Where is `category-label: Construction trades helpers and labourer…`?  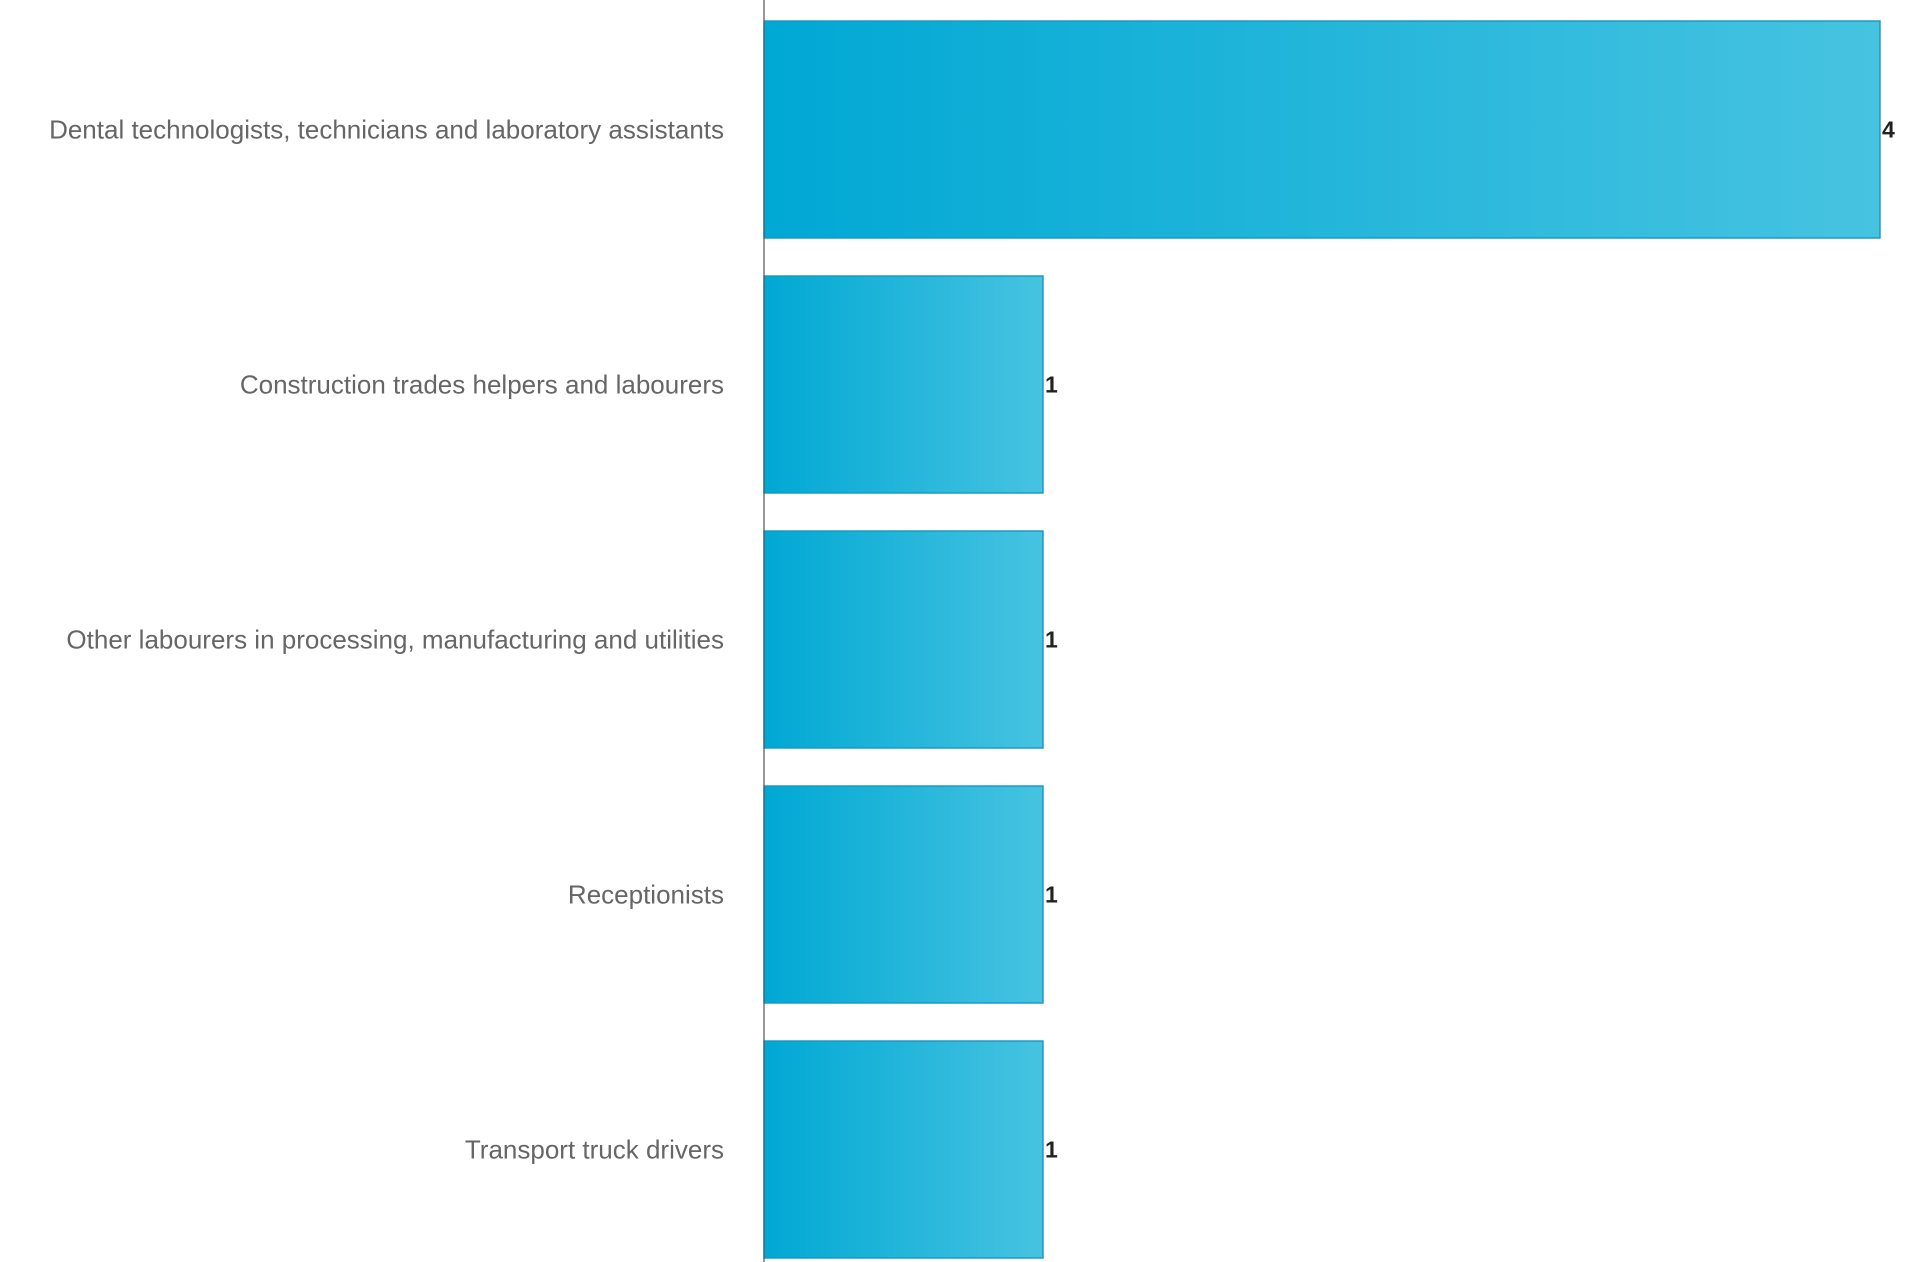 category-label: Construction trades helpers and labourer… is located at coordinates (482, 385).